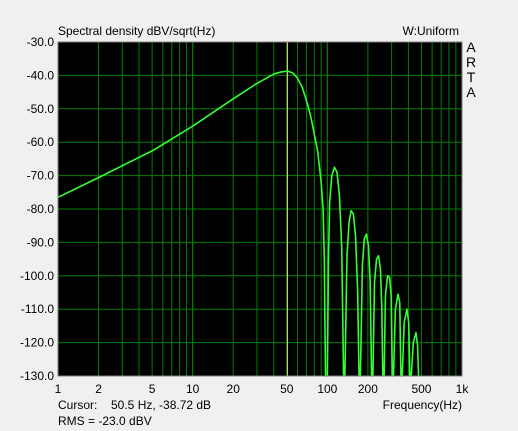 The image size is (518, 431). Describe the element at coordinates (431, 31) in the screenshot. I see `window-type-label: W:Uniform` at that location.